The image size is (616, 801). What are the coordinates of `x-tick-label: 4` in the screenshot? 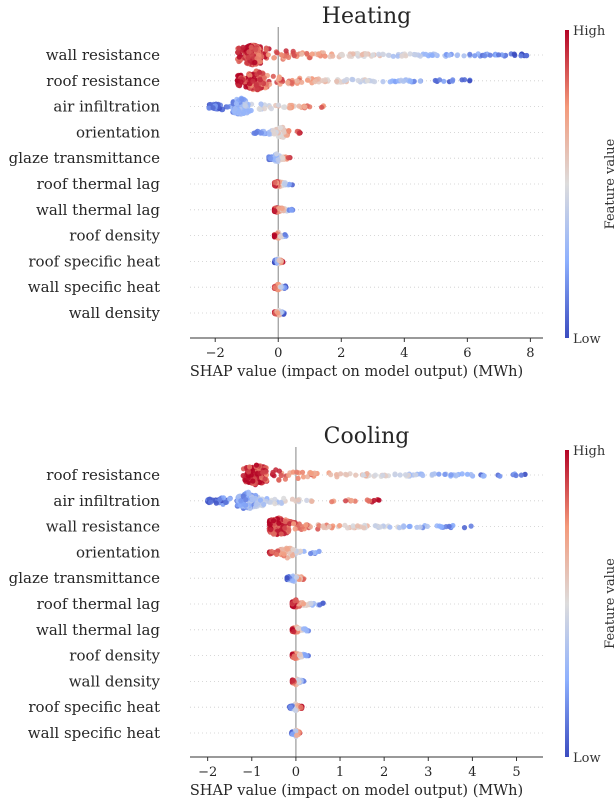 It's located at (404, 353).